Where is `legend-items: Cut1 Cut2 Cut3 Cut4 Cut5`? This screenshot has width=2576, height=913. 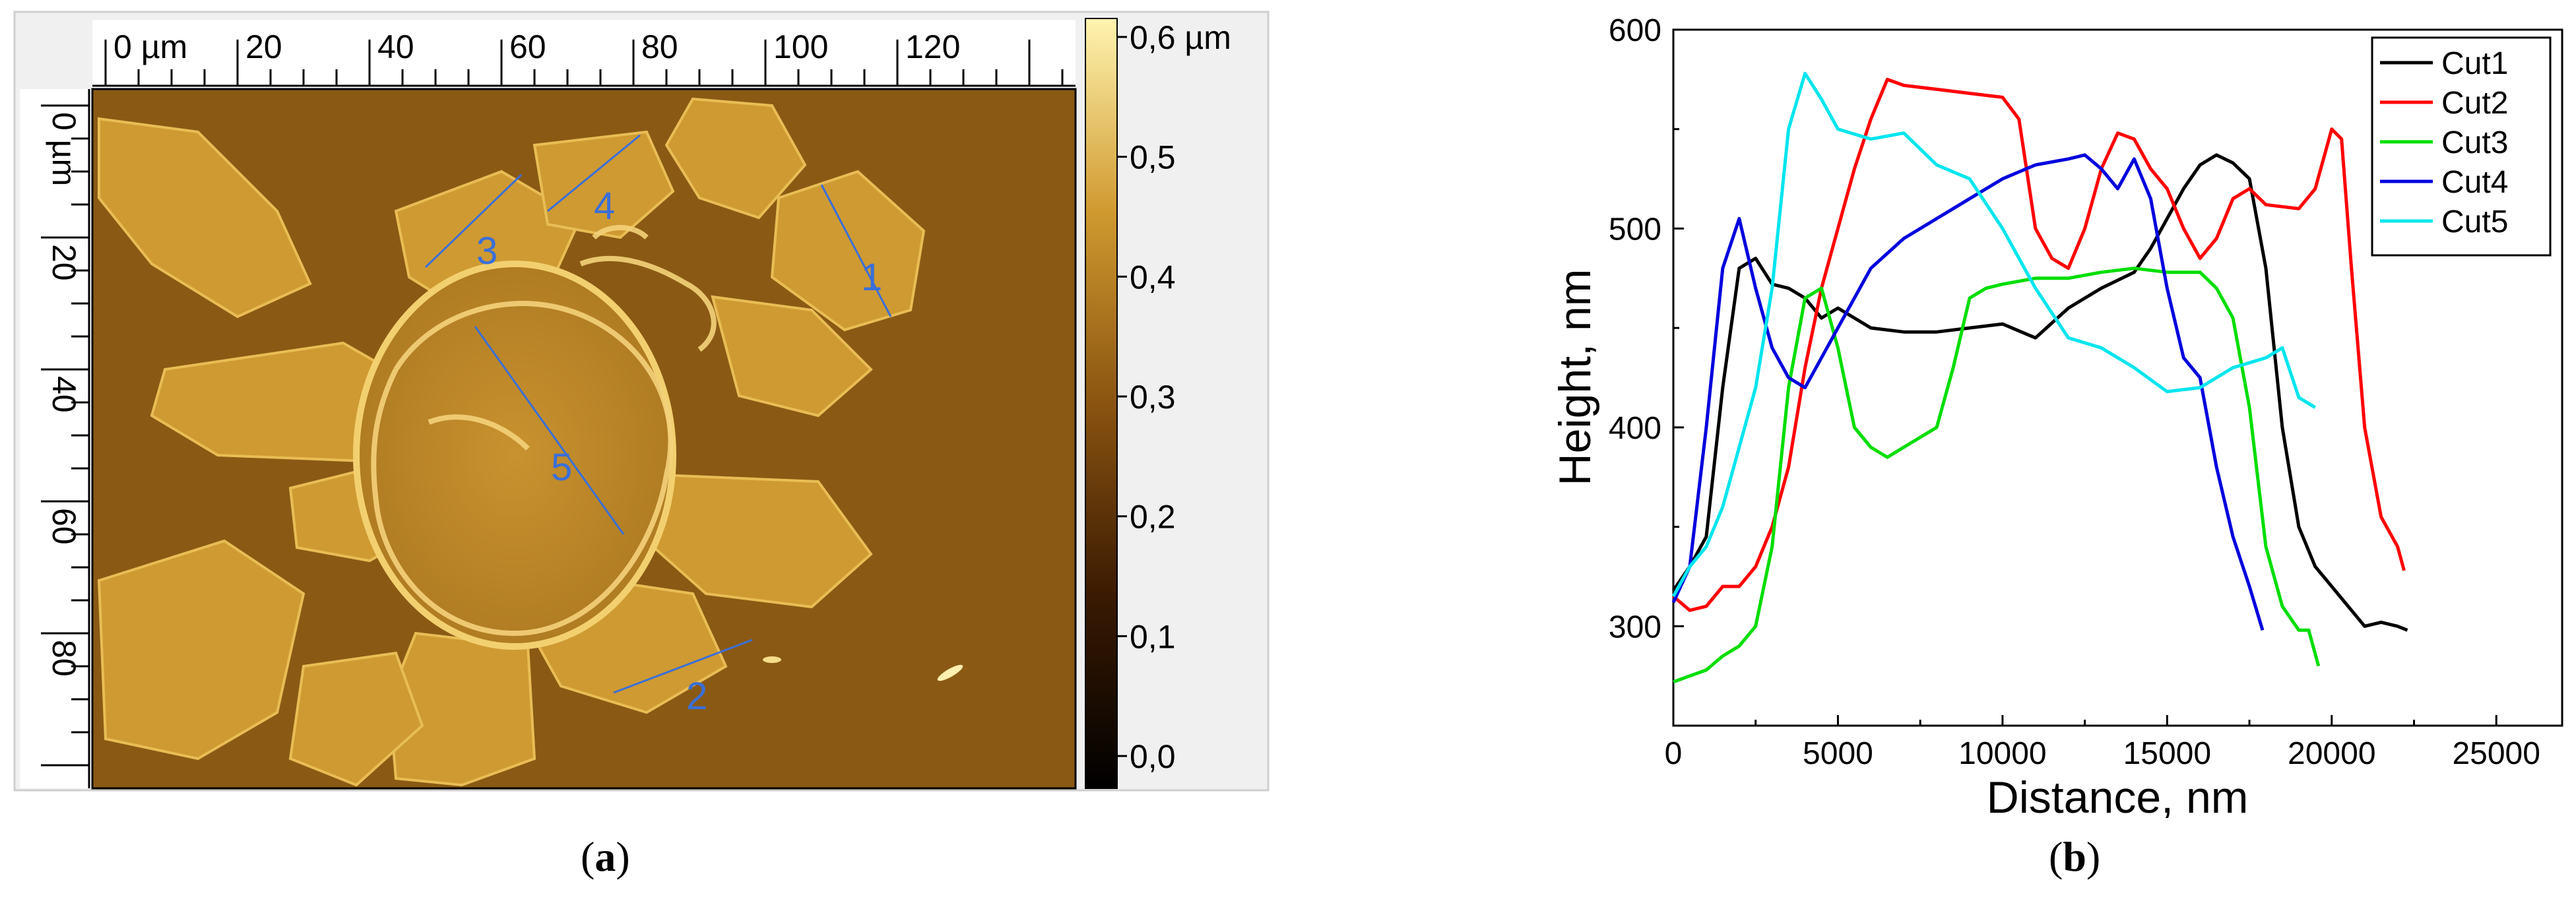
legend-items: Cut1 Cut2 Cut3 Cut4 Cut5 is located at coordinates (2444, 142).